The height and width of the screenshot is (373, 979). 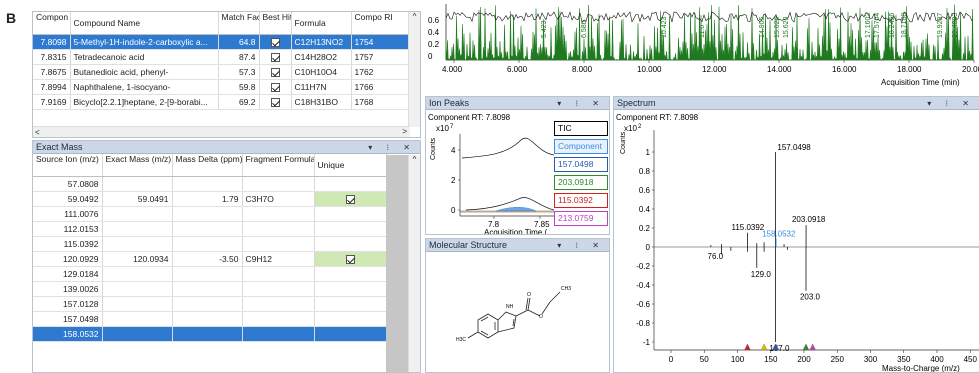 What do you see at coordinates (239, 87) in the screenshot?
I see `cell-match: 59.8` at bounding box center [239, 87].